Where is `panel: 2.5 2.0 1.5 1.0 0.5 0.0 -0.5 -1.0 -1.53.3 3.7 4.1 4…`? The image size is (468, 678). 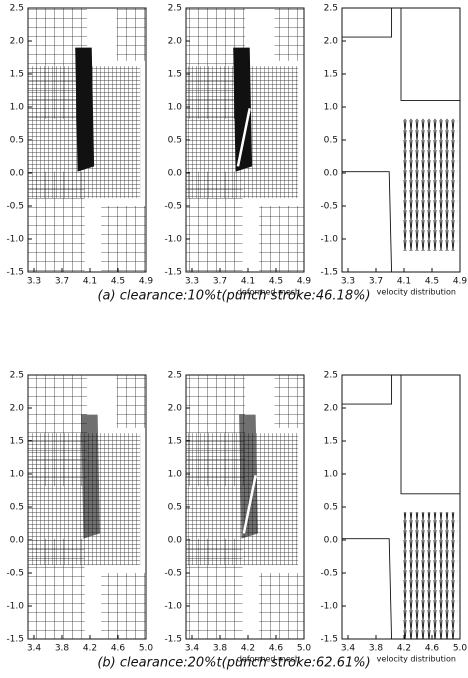 panel: 2.5 2.0 1.5 1.0 0.5 0.0 -0.5 -1.0 -1.53.3 3.7 4.1 4… is located at coordinates (79, 145).